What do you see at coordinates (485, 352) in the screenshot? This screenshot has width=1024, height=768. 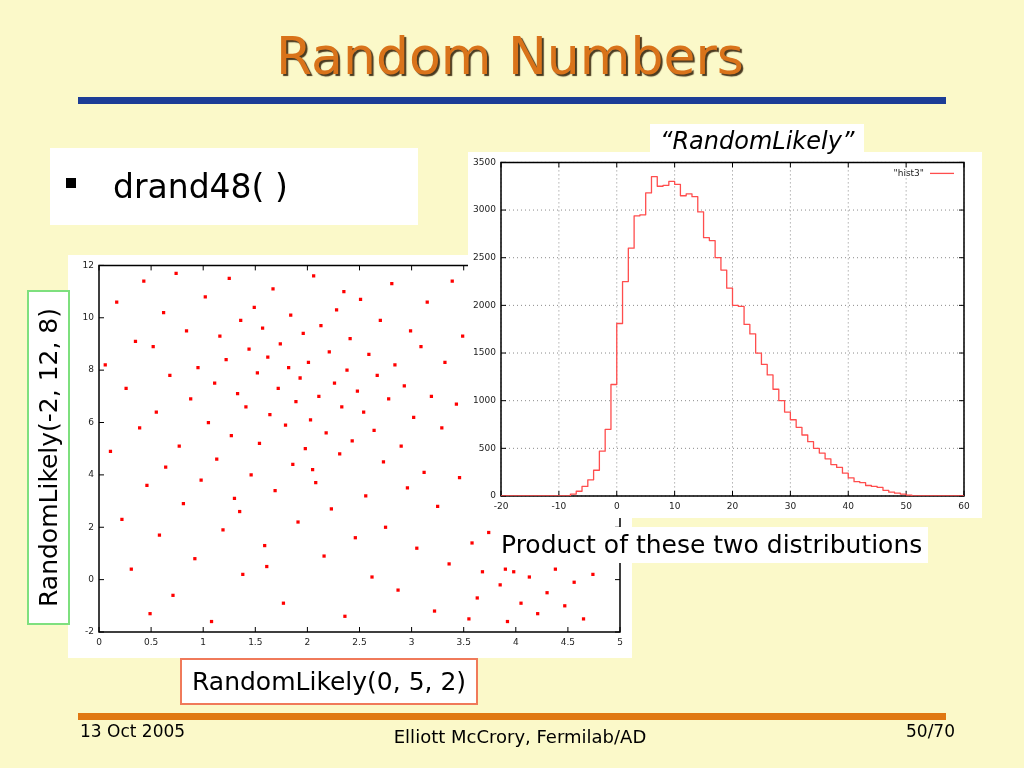 I see `y-tick-label: 1500` at bounding box center [485, 352].